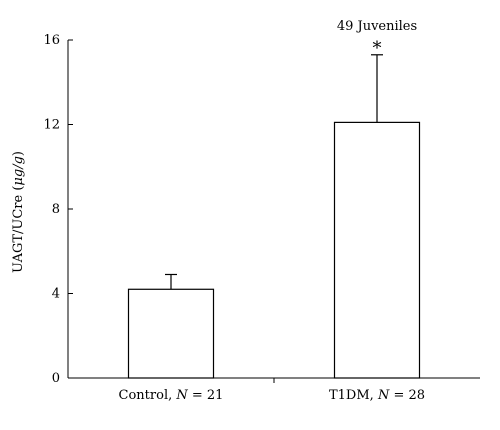 The width and height of the screenshot is (500, 430). What do you see at coordinates (56, 378) in the screenshot?
I see `y-tick-label: 0` at bounding box center [56, 378].